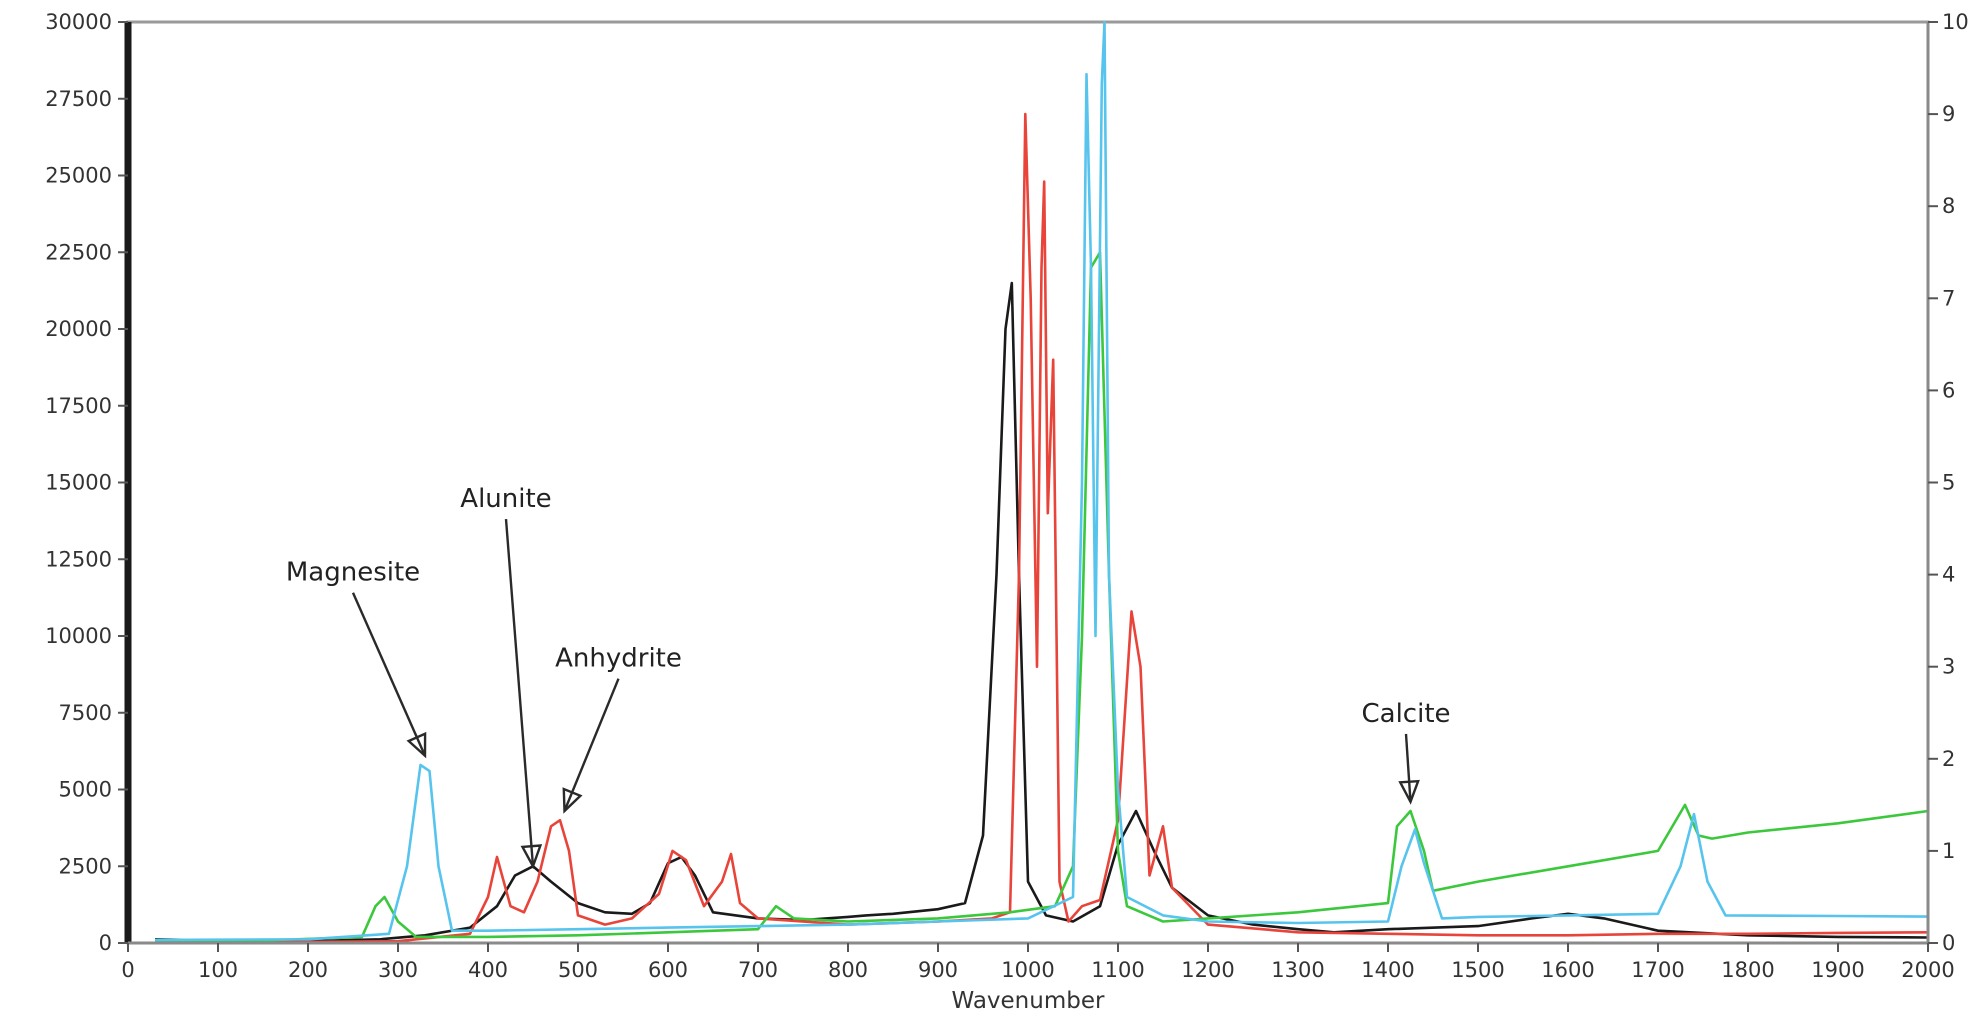 The height and width of the screenshot is (1017, 1977). Describe the element at coordinates (505, 499) in the screenshot. I see `annotation-label: Alunite` at that location.